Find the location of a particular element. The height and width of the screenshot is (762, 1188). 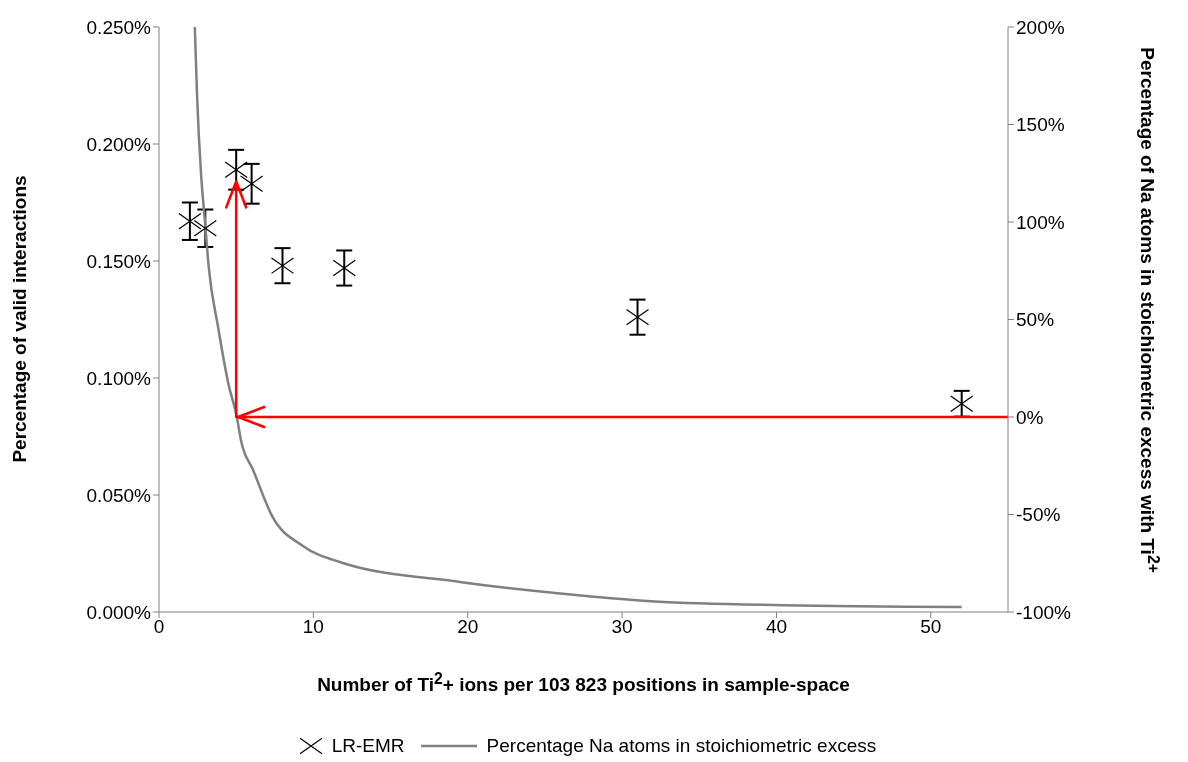

y-tick-label: 0.150% is located at coordinates (119, 261).